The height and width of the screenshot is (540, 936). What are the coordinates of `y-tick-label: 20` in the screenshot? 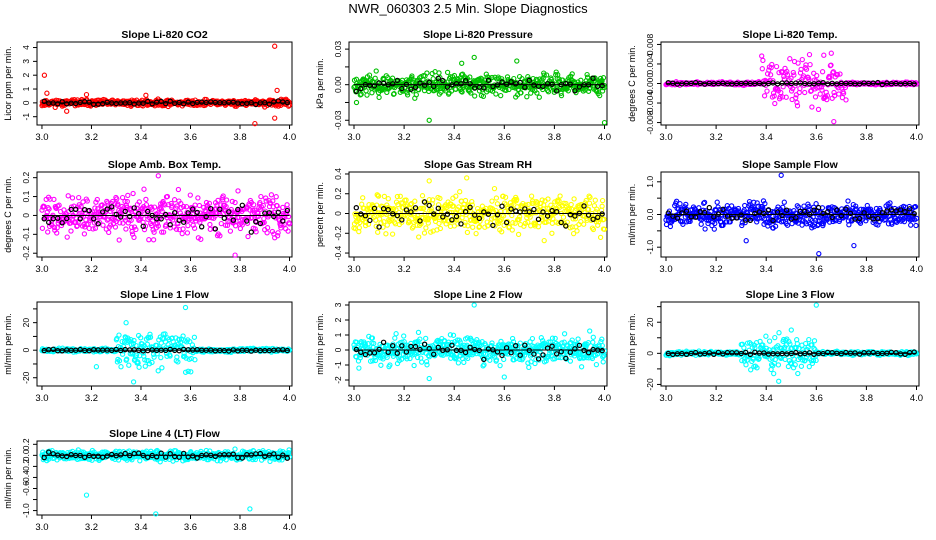 It's located at (650, 322).